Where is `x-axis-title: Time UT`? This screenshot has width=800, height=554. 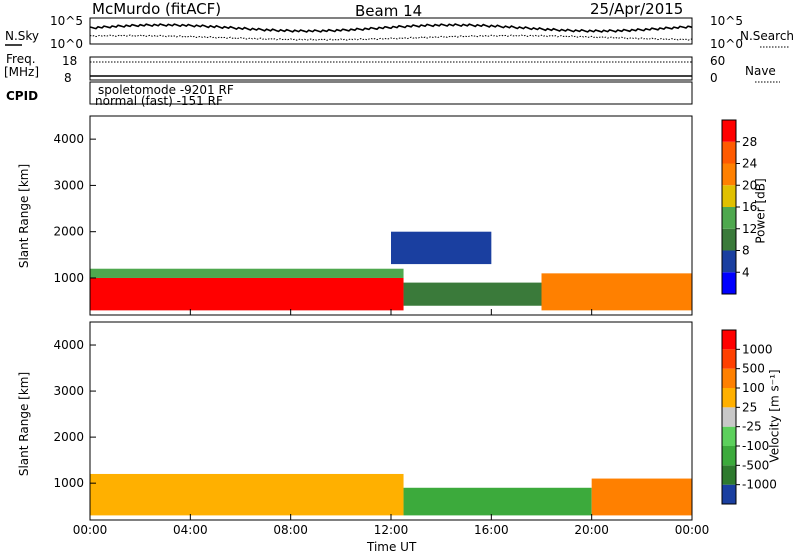 x-axis-title: Time UT is located at coordinates (392, 547).